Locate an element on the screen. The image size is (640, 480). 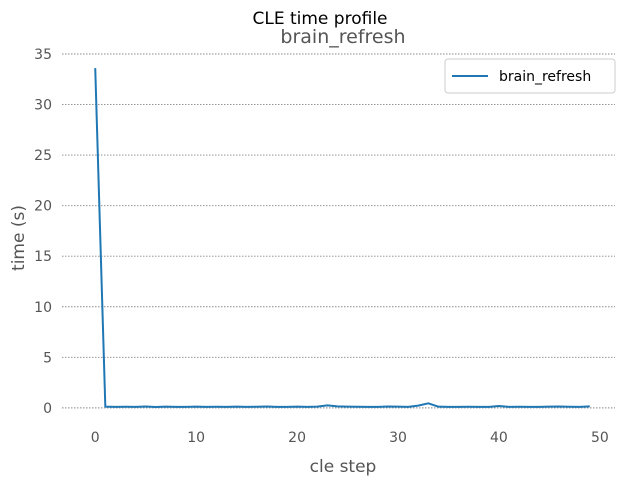
x-axis-label: cle step is located at coordinates (343, 467).